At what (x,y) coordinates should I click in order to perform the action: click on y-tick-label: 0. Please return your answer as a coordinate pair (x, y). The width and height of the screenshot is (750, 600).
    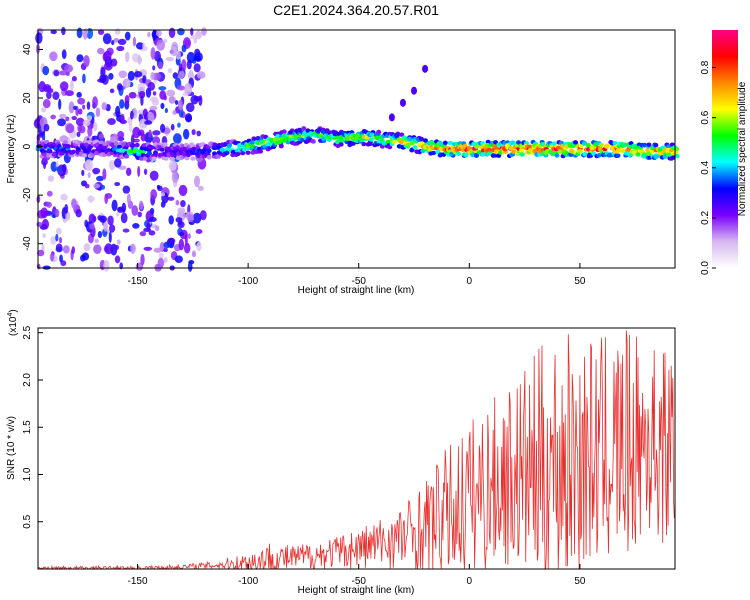
    Looking at the image, I should click on (27, 146).